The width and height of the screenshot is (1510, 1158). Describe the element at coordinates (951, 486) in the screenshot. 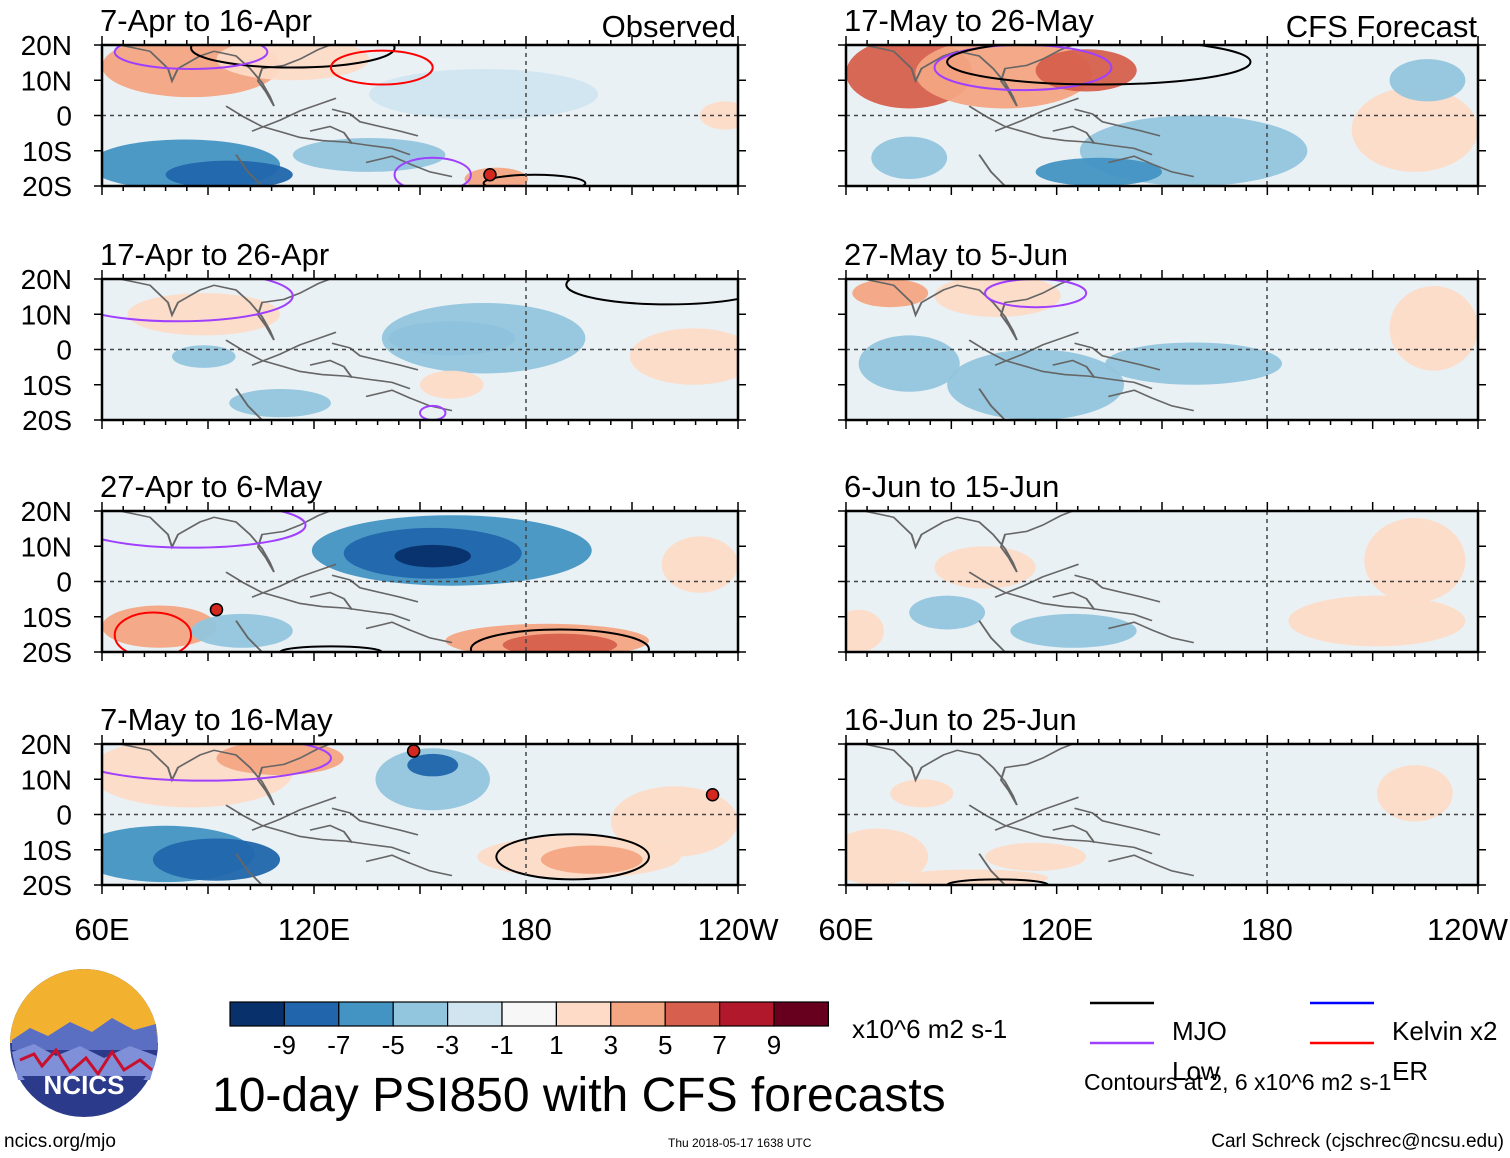

I see `panel-title: 6-Jun to 15-Jun` at that location.